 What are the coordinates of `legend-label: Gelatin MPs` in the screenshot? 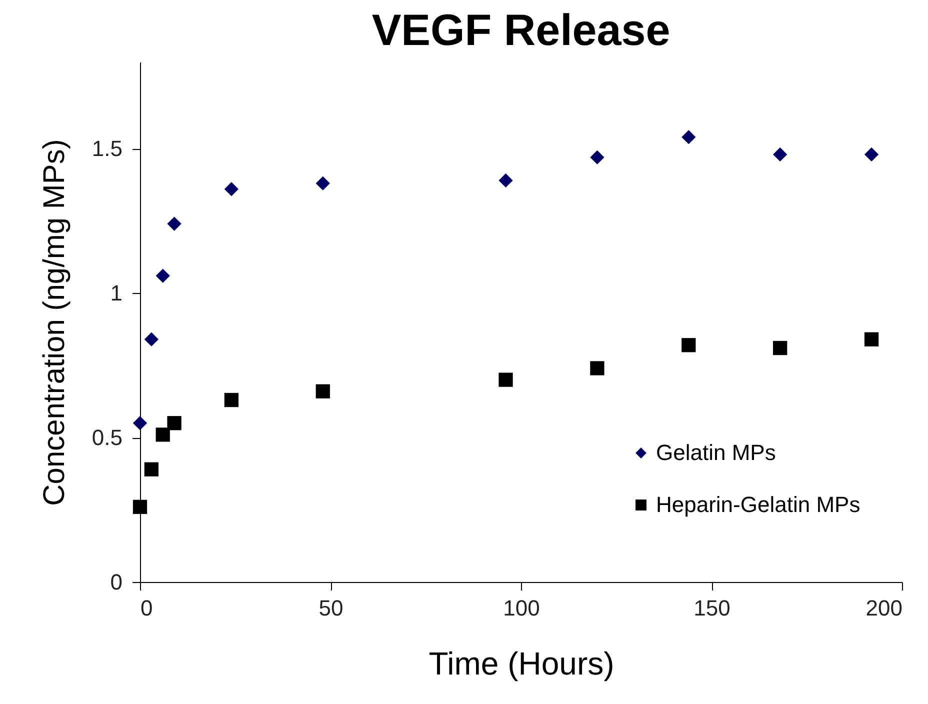 It's located at (716, 452).